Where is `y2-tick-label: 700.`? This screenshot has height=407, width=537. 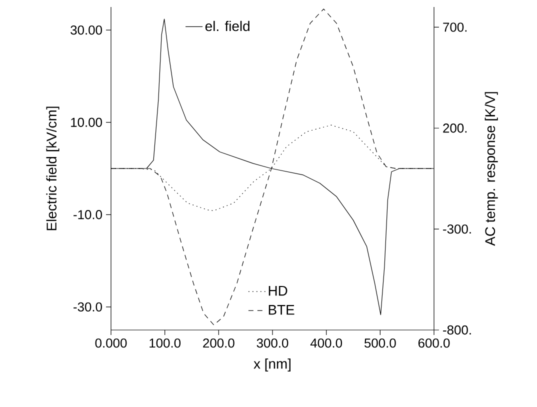
y2-tick-label: 700. is located at coordinates (455, 27).